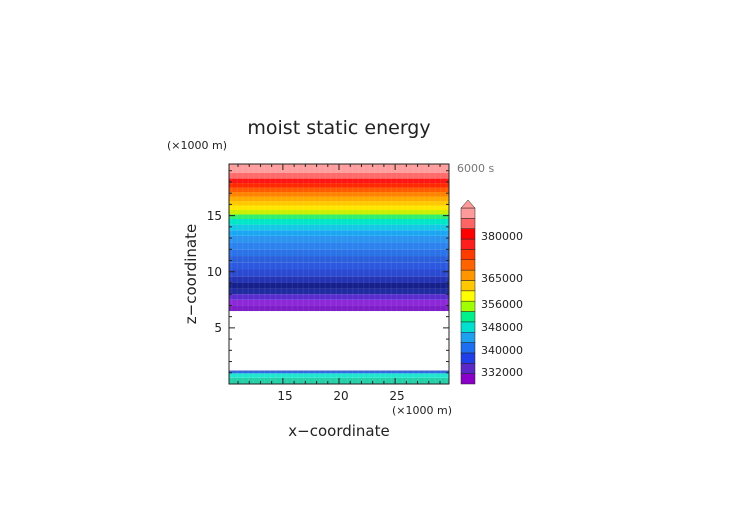 The height and width of the screenshot is (532, 752). What do you see at coordinates (218, 328) in the screenshot?
I see `y-tick-label-0: 5` at bounding box center [218, 328].